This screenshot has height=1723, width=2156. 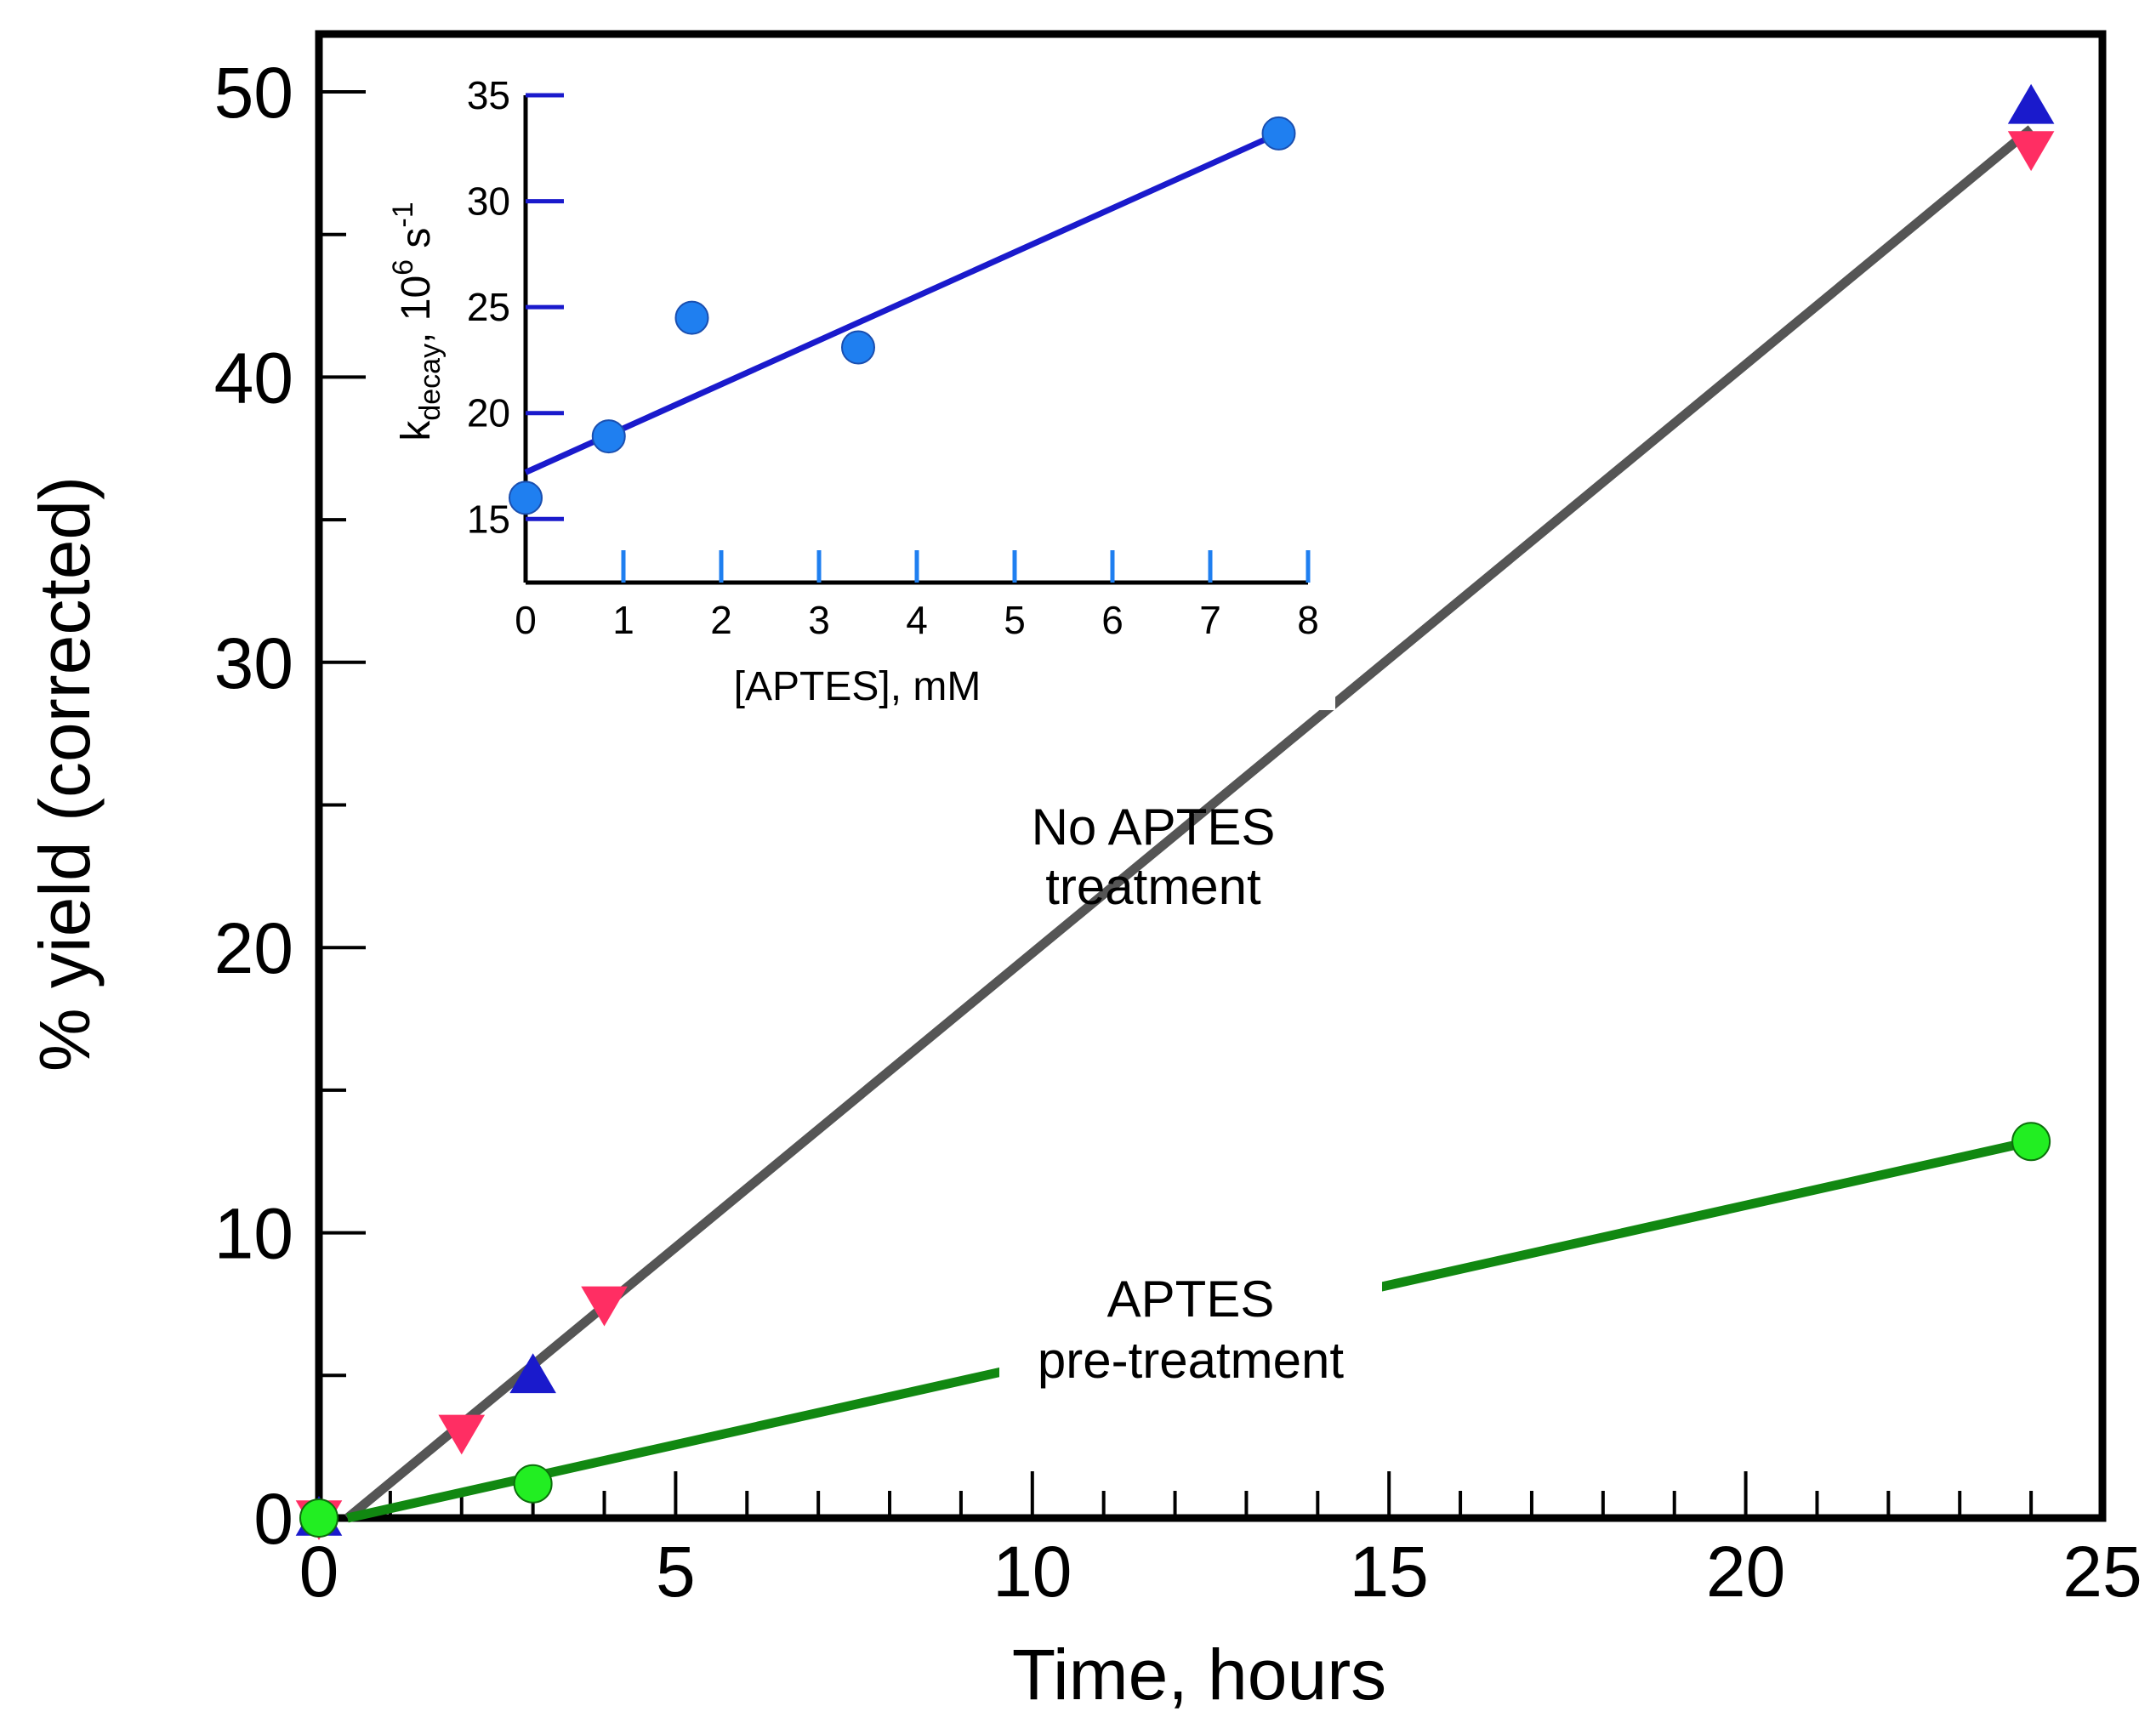 I want to click on annotation-aptes-line2: pre-treatment, so click(x=1191, y=1360).